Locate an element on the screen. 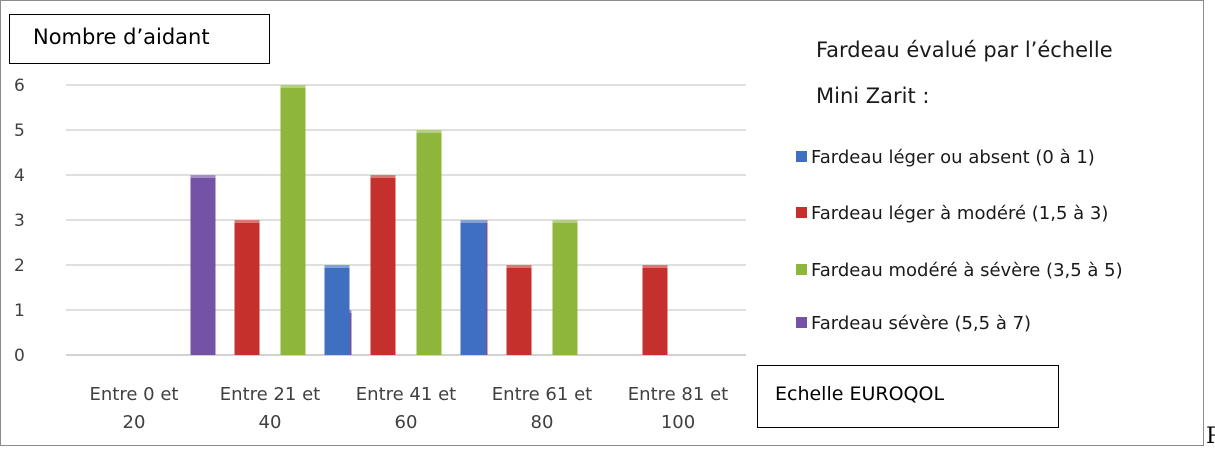 The height and width of the screenshot is (452, 1215). x-tick-label: Entre 41 et is located at coordinates (406, 394).